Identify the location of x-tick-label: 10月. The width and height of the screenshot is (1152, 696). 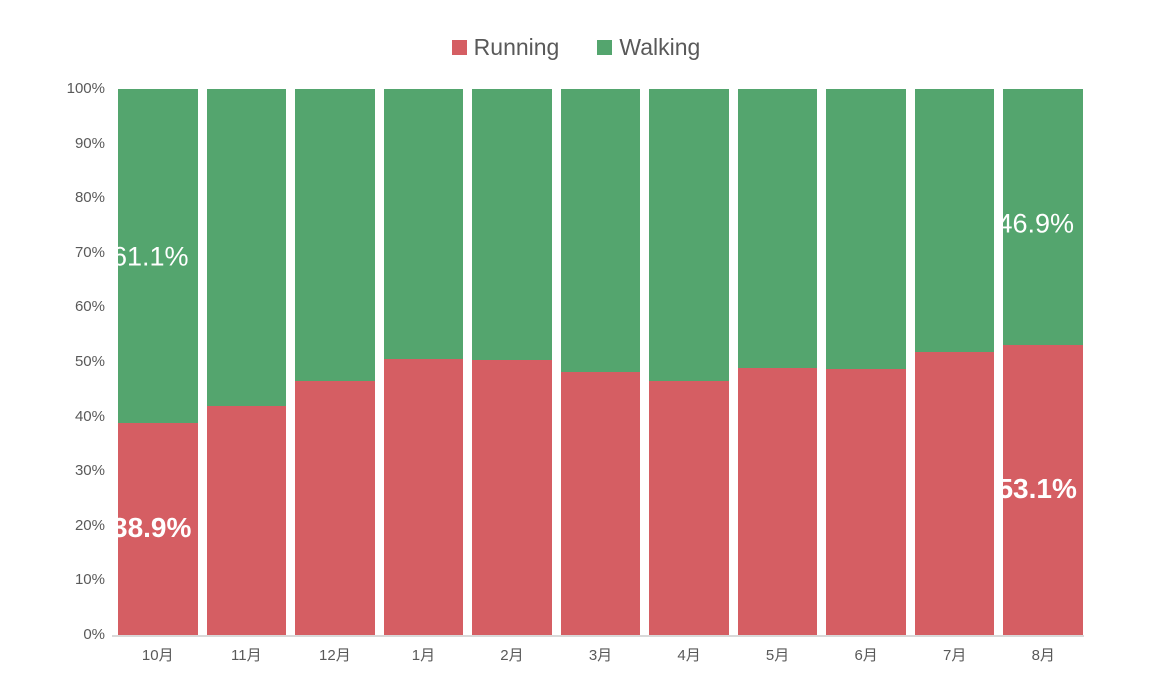
(157, 655).